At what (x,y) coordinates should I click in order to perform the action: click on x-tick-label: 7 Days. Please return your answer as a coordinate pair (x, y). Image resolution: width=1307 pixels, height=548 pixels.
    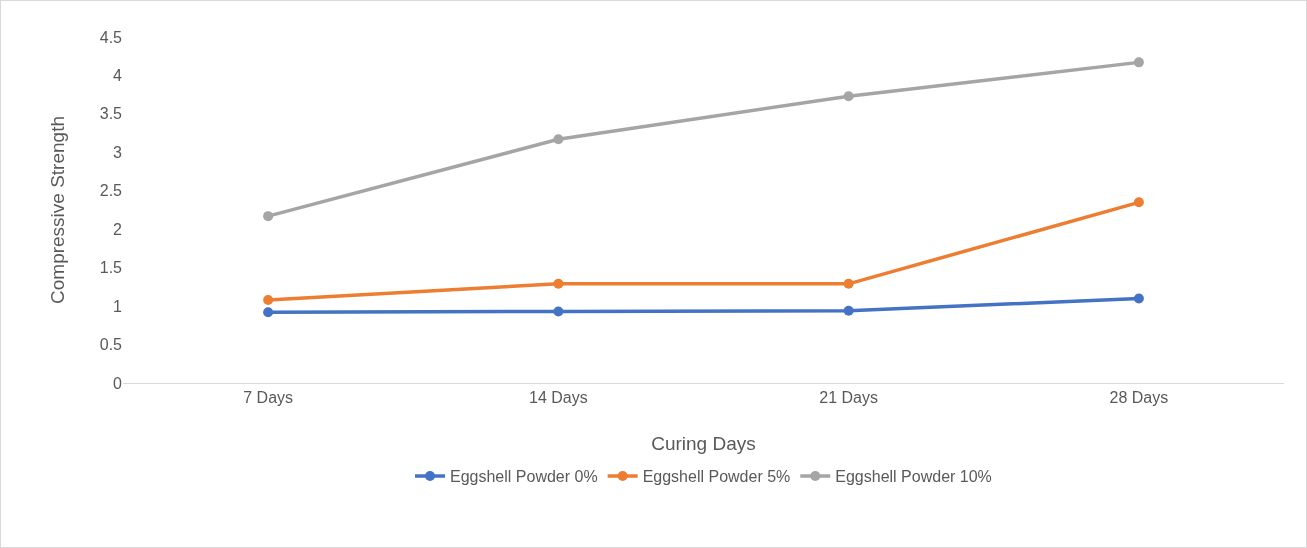
    Looking at the image, I should click on (268, 398).